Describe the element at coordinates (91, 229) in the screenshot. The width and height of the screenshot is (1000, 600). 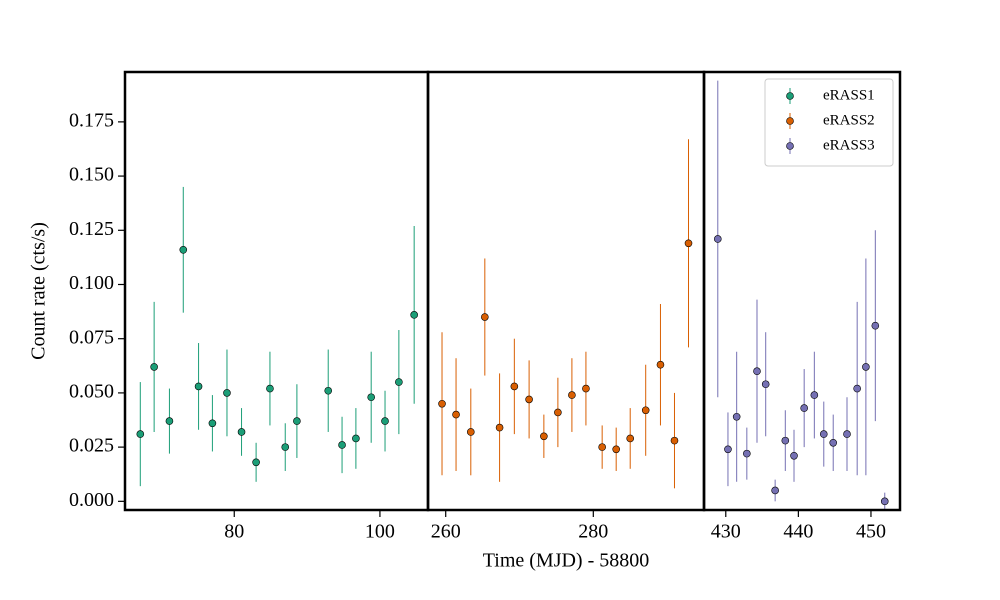
I see `y-tick-label: 0.125` at that location.